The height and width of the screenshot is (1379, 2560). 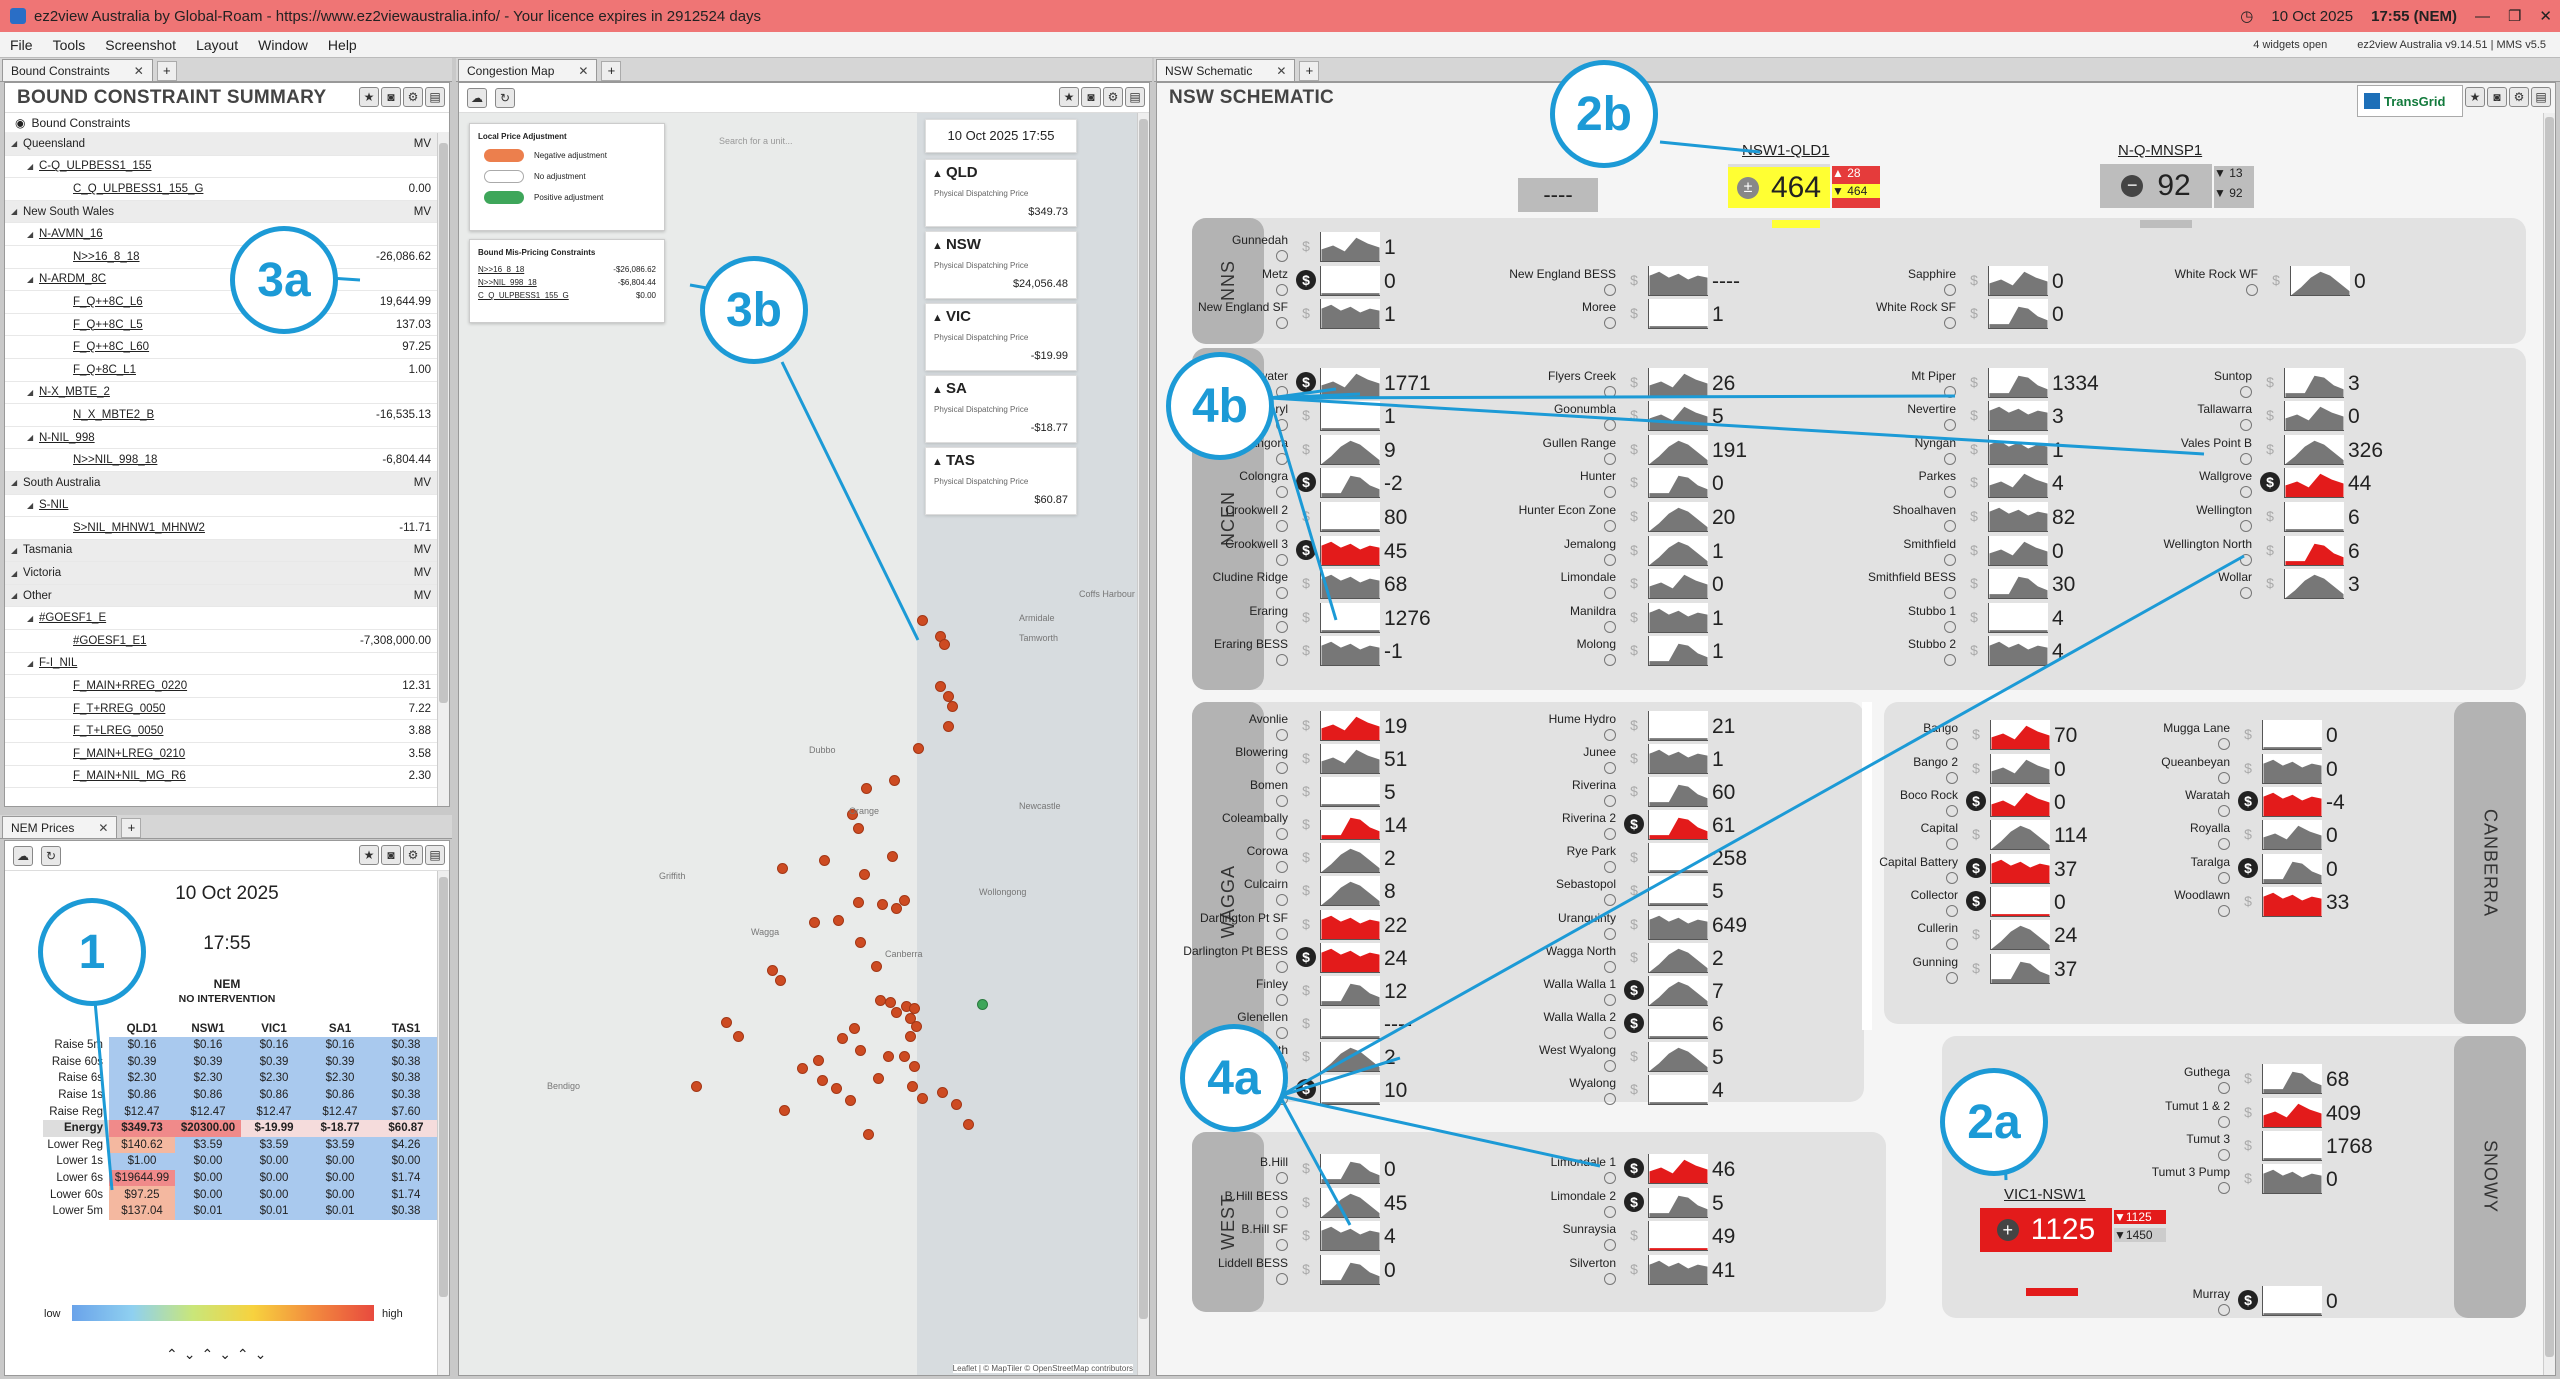 What do you see at coordinates (1318, 792) in the screenshot?
I see `generator-unit: Bomen $5` at bounding box center [1318, 792].